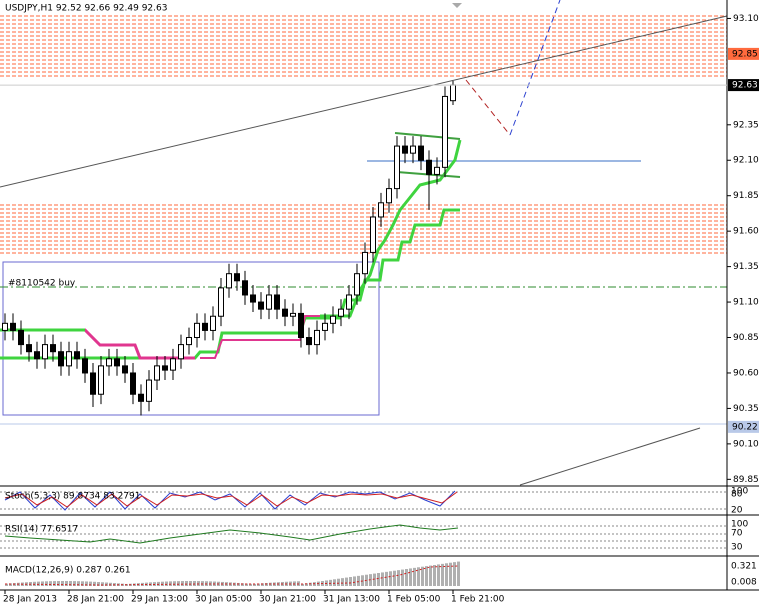  What do you see at coordinates (457, 5) in the screenshot?
I see `shift-marker` at bounding box center [457, 5].